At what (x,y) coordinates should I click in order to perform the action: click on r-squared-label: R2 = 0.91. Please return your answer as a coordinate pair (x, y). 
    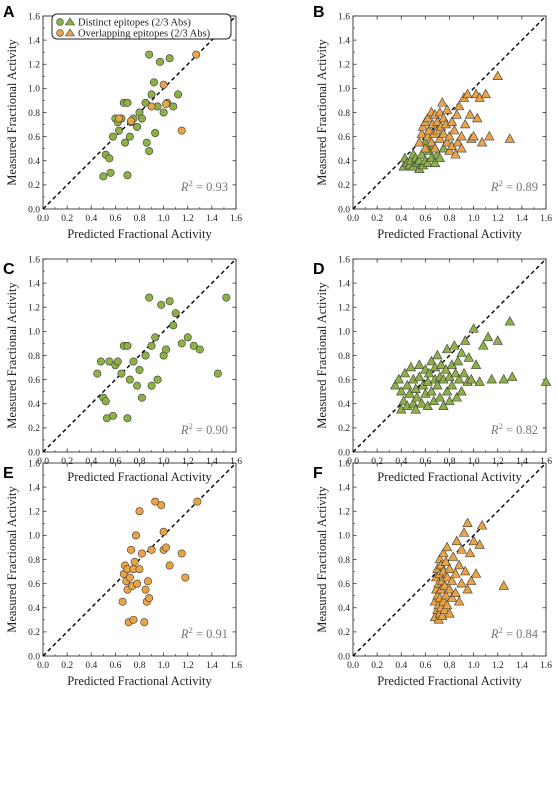
    Looking at the image, I should click on (204, 633).